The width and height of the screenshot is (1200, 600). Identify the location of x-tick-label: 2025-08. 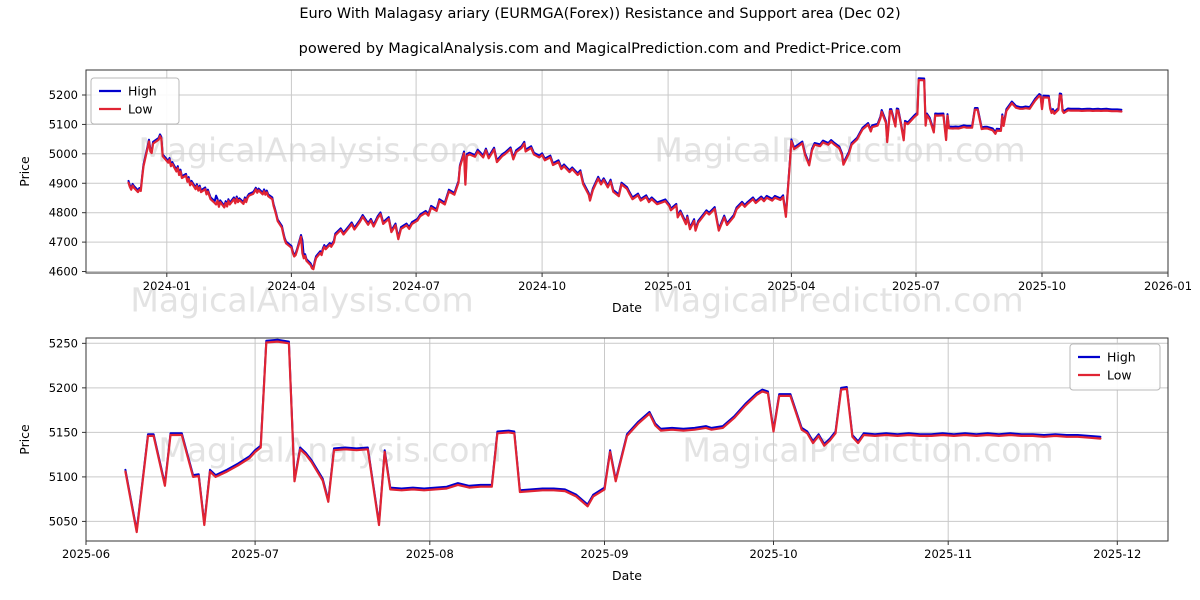
(430, 554).